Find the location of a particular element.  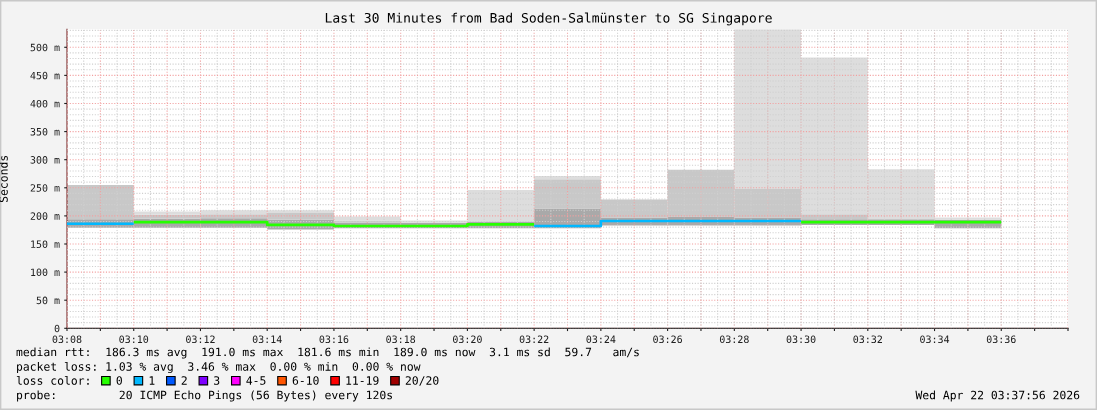

text: median rtt: 186.3 ms avg 191.0 ms max 181.6 ms min 189.0 ms now 3.1 ms sd 59.7 am/s is located at coordinates (327, 353).